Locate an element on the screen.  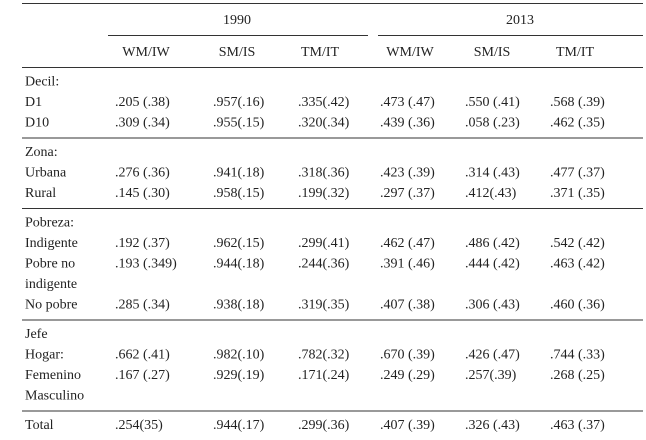
row-label: Jefe is located at coordinates (36, 334).